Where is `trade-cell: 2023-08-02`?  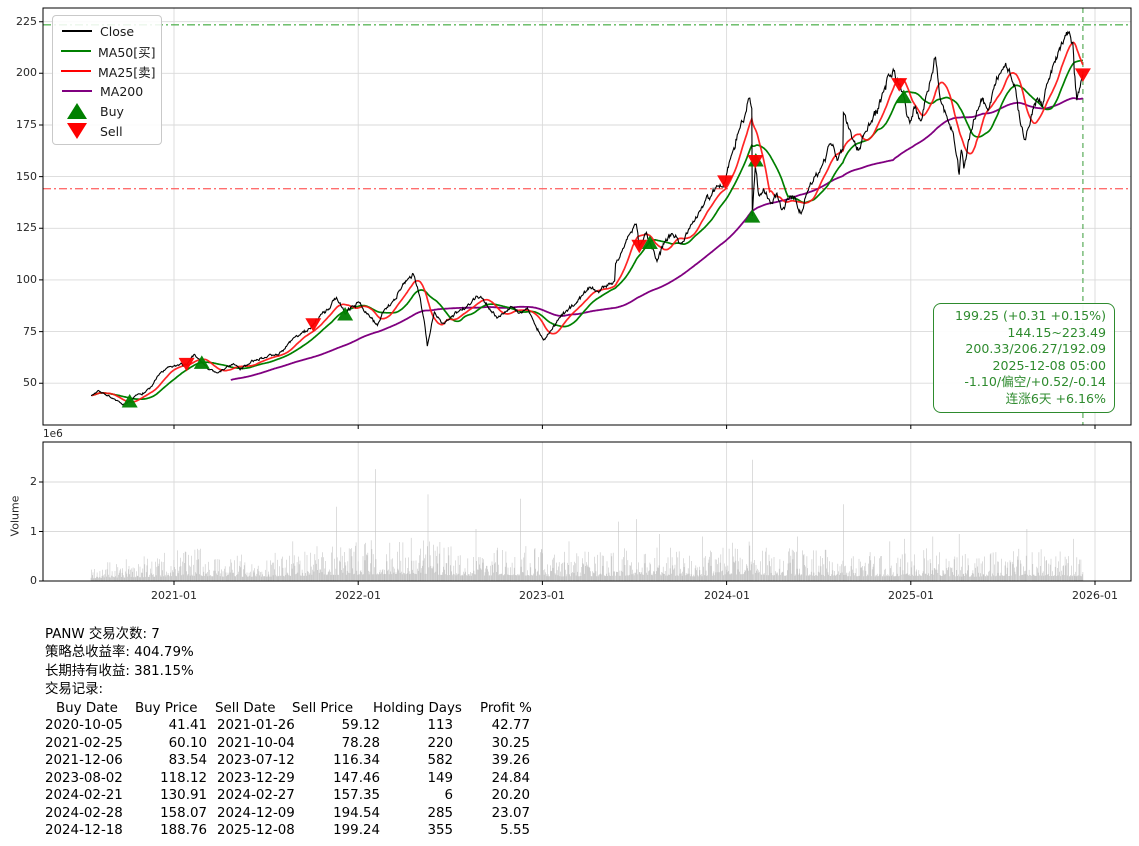 trade-cell: 2023-08-02 is located at coordinates (84, 778).